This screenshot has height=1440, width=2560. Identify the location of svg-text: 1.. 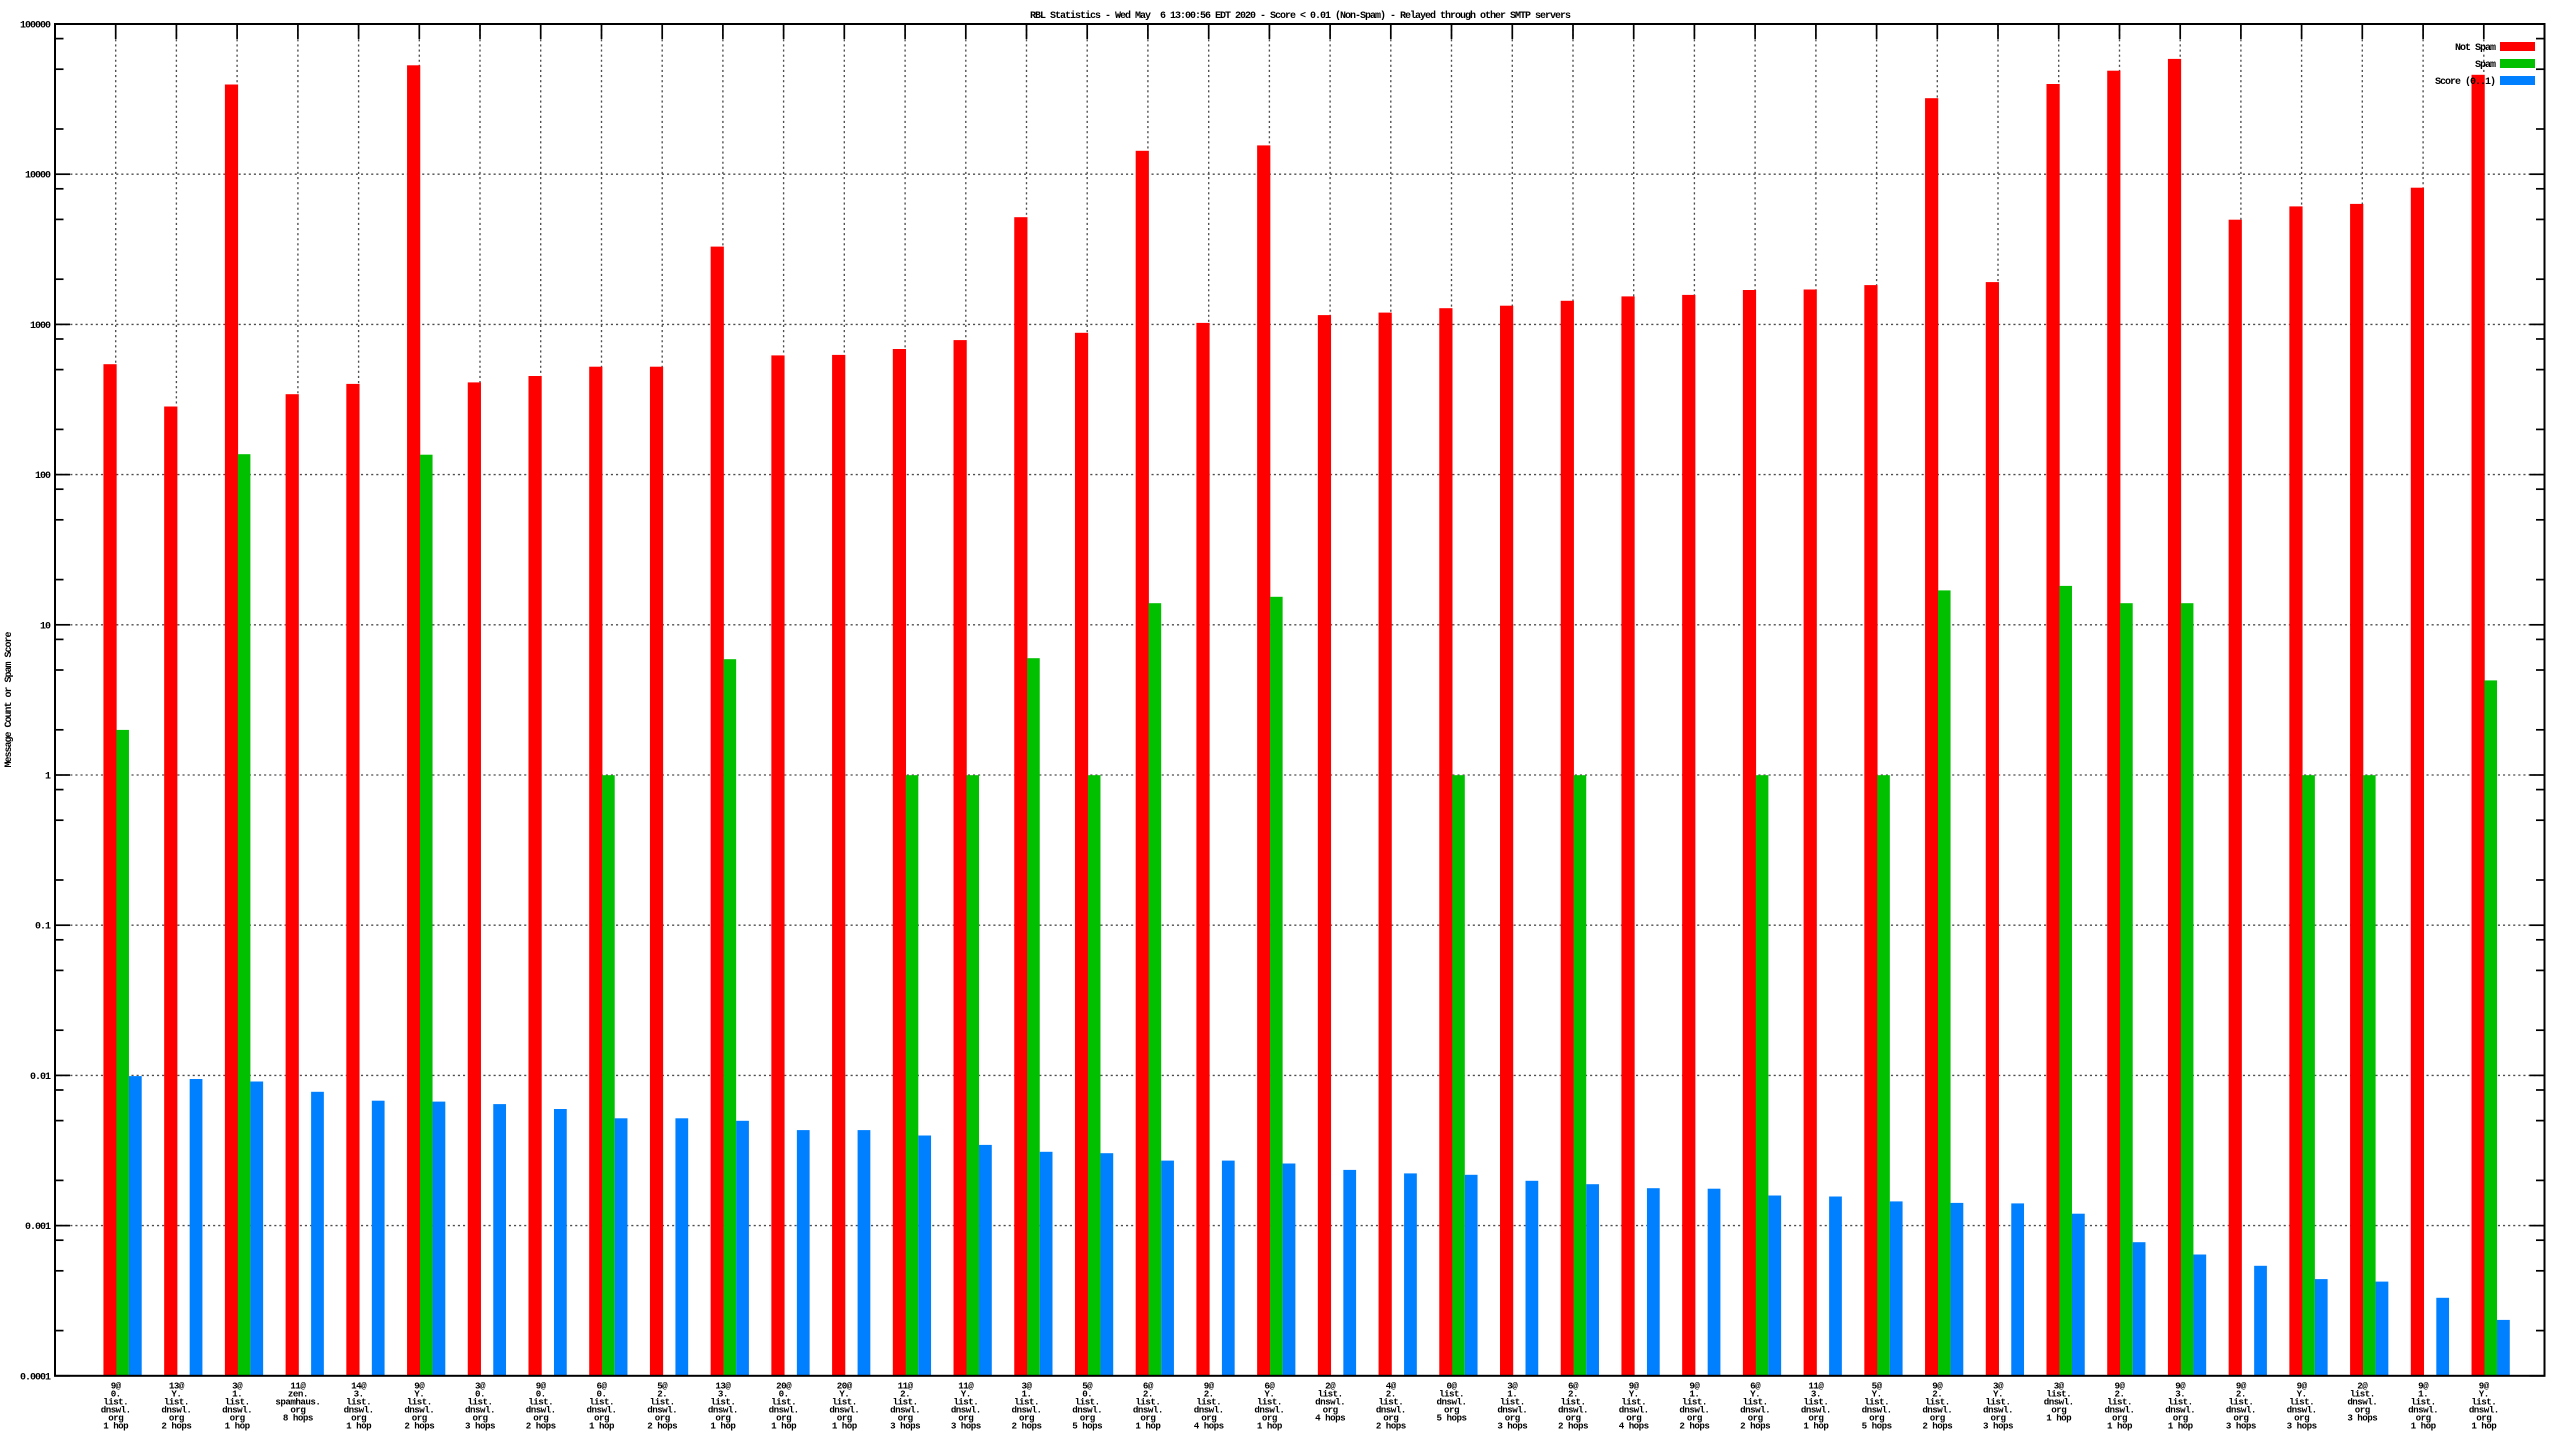
(237, 1393).